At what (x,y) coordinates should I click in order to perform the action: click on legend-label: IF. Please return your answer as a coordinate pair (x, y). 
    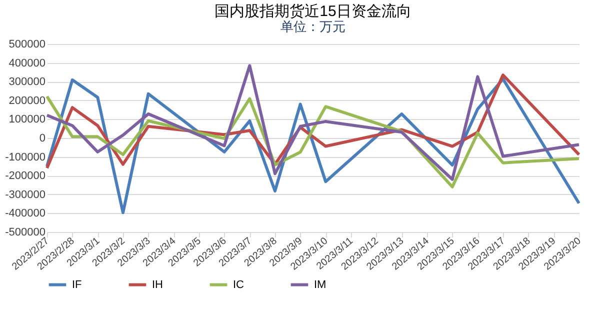
    Looking at the image, I should click on (77, 284).